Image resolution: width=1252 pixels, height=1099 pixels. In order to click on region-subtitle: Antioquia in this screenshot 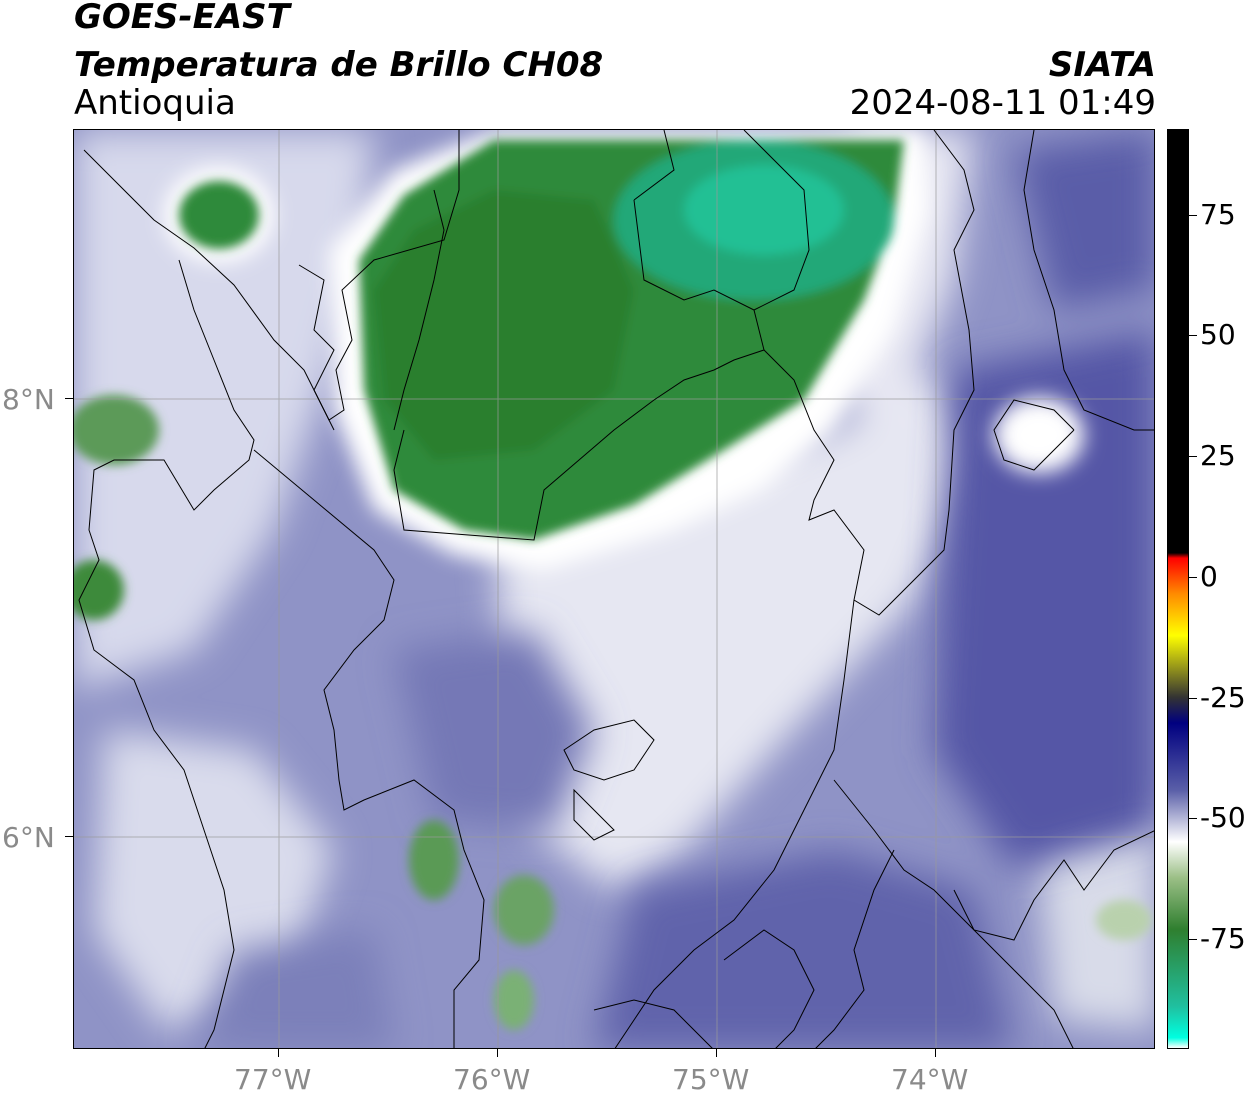, I will do `click(155, 103)`.